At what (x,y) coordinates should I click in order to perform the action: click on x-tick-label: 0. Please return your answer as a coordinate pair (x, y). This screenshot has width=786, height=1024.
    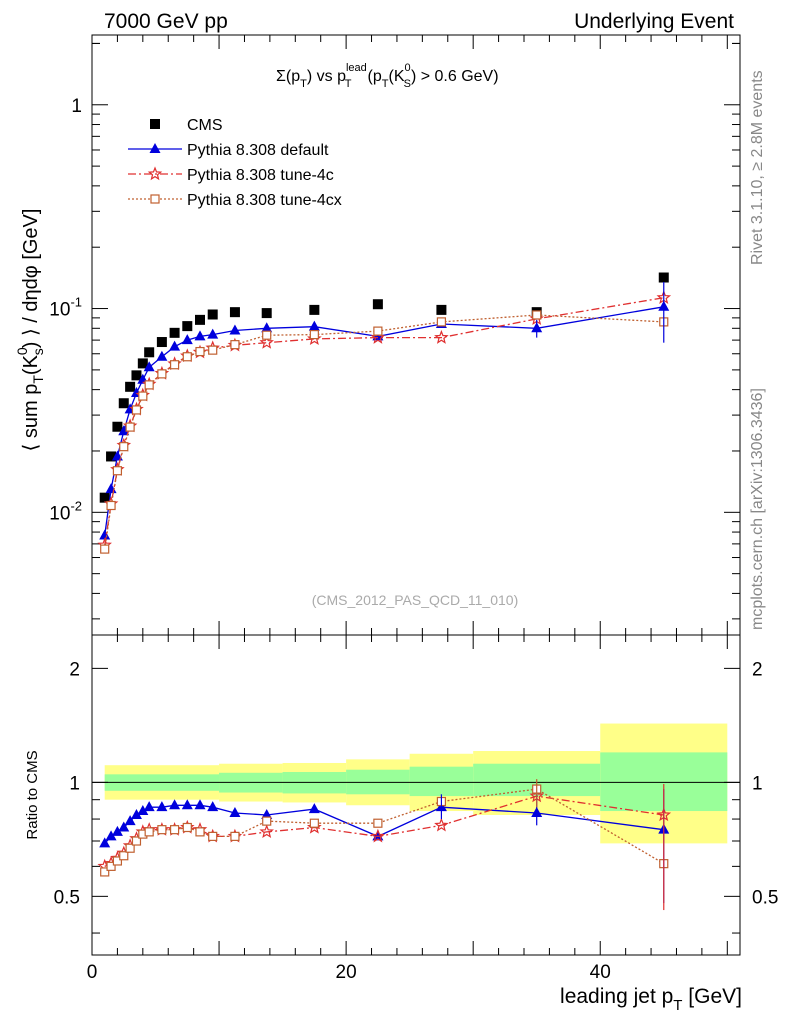
    Looking at the image, I should click on (92, 972).